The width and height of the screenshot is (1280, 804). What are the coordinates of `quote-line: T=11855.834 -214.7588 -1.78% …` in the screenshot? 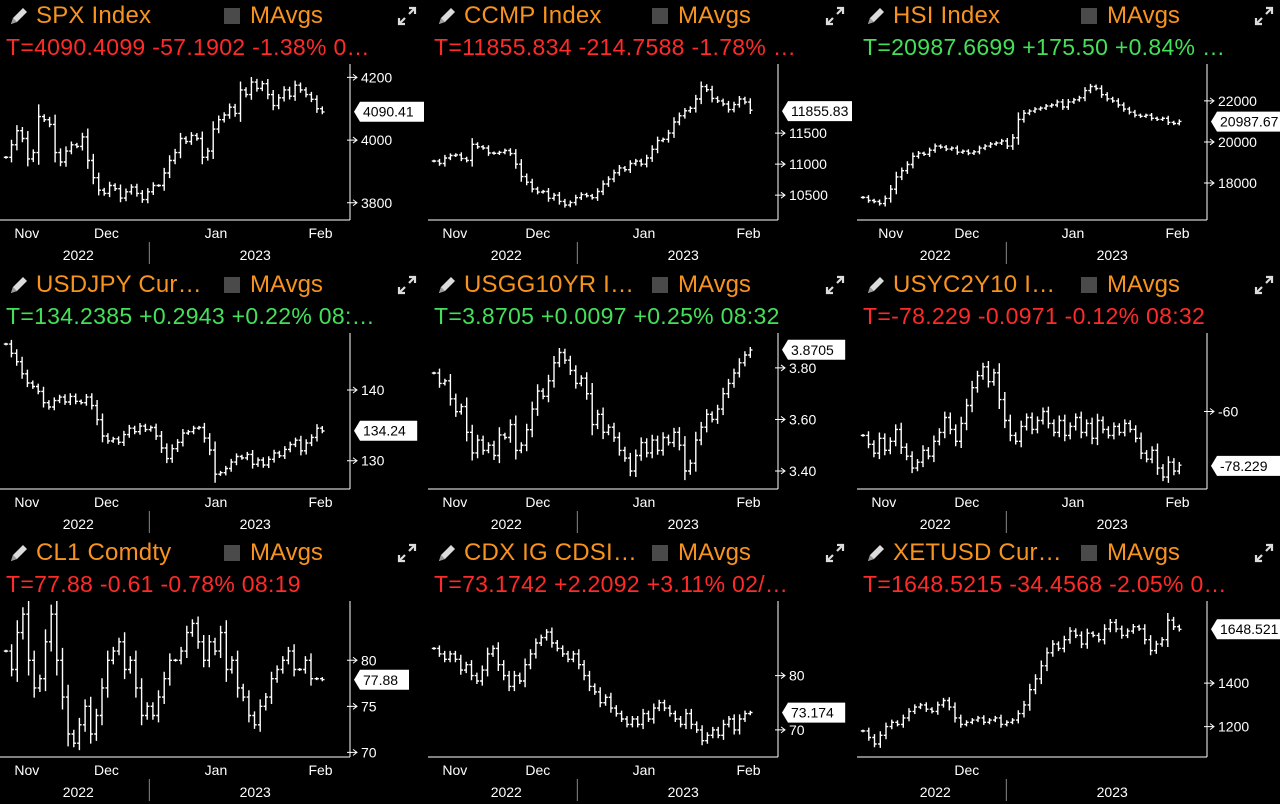 It's located at (615, 47).